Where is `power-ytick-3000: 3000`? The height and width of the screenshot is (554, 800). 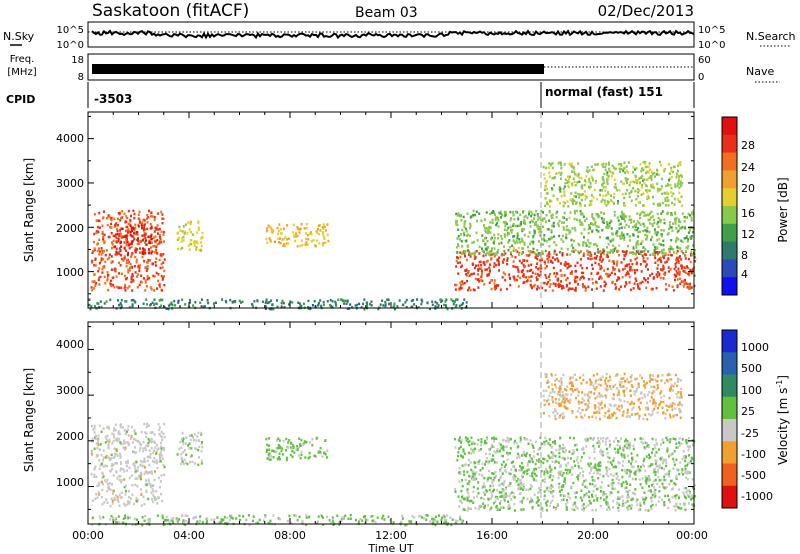
power-ytick-3000: 3000 is located at coordinates (70, 183).